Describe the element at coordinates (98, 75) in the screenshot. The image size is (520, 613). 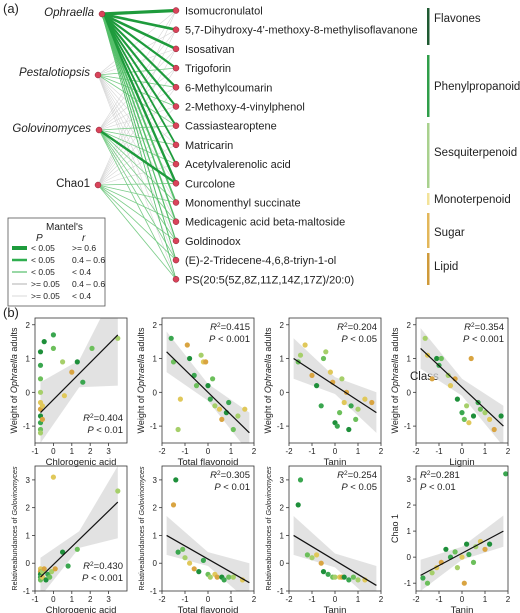
I see `source-node` at that location.